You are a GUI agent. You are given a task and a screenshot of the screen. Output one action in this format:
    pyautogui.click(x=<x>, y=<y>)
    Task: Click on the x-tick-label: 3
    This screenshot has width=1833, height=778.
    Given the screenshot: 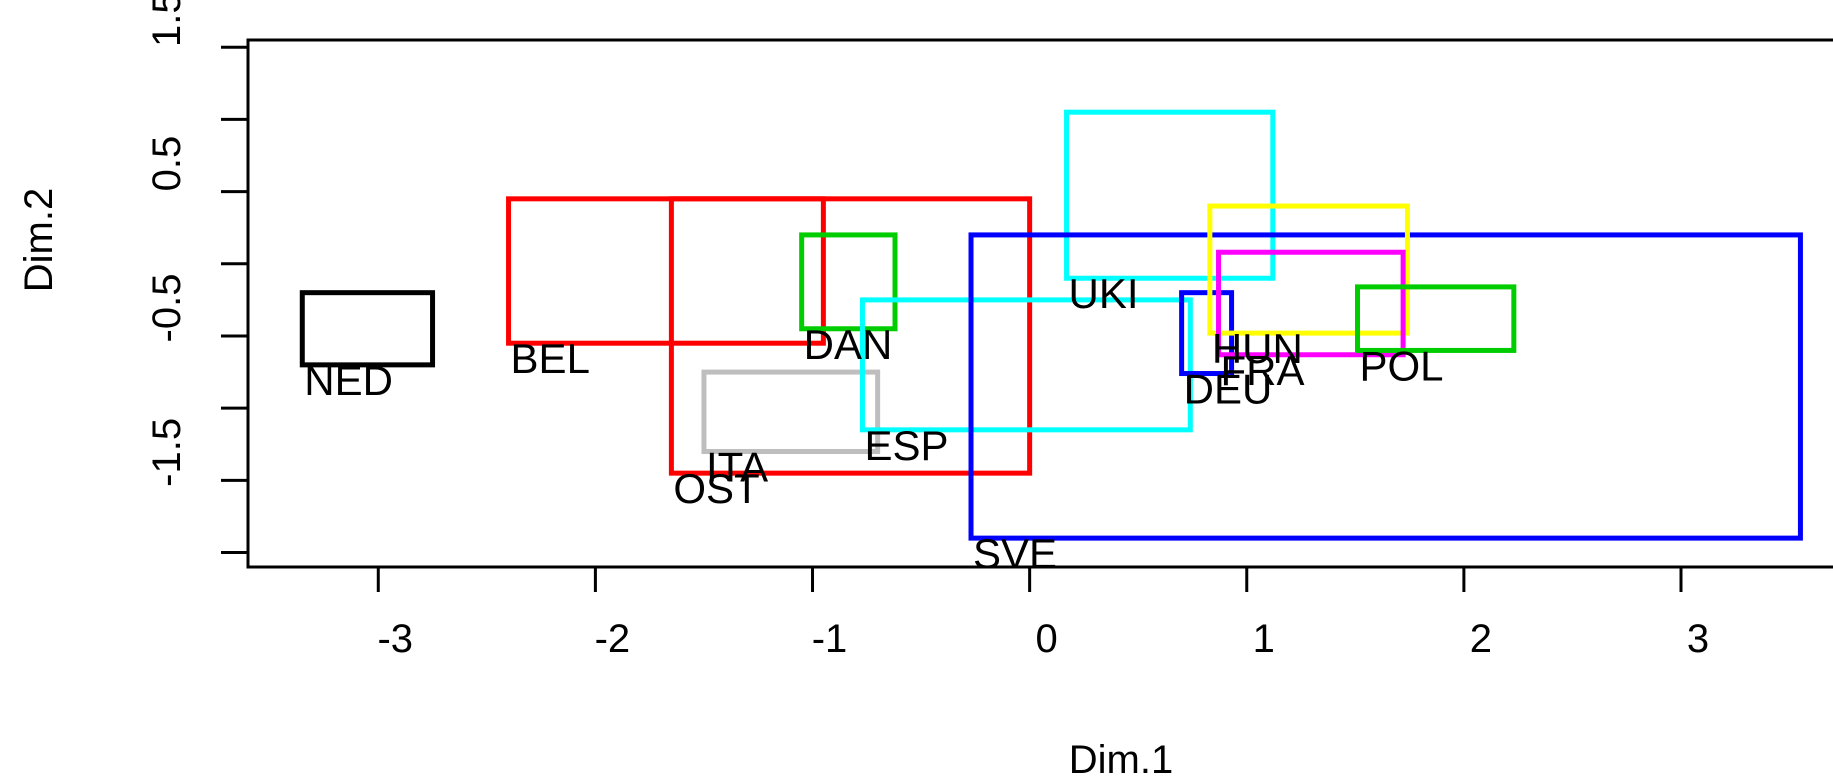 What is the action you would take?
    pyautogui.click(x=1698, y=639)
    